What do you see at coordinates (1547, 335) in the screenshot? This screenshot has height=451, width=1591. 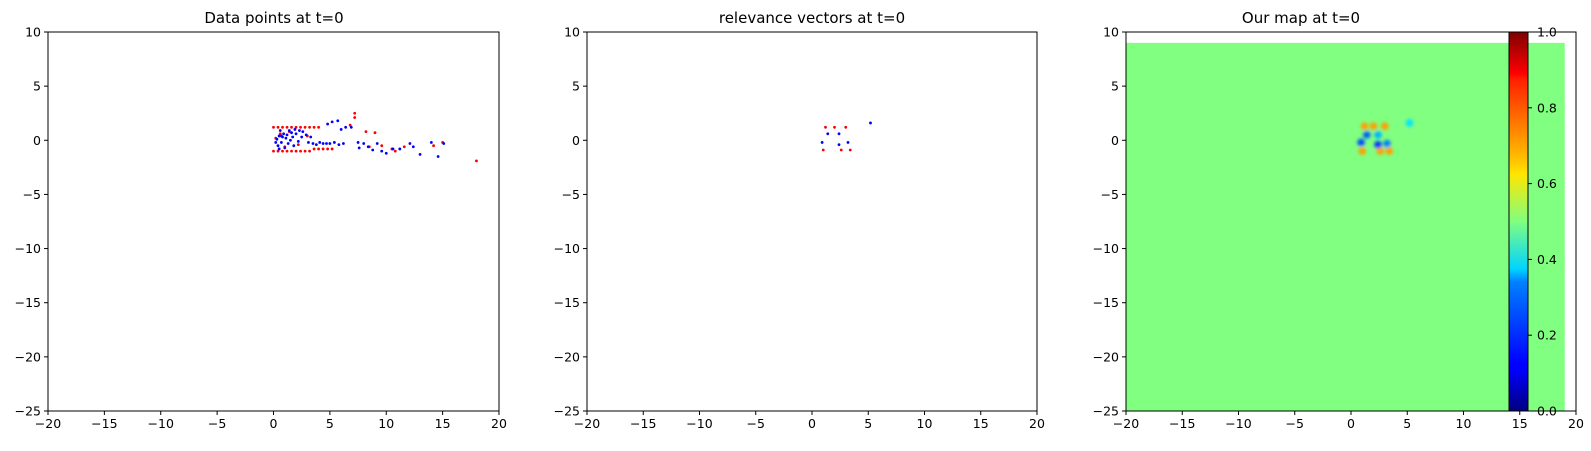 I see `colorbar-tick-label: 0.2` at bounding box center [1547, 335].